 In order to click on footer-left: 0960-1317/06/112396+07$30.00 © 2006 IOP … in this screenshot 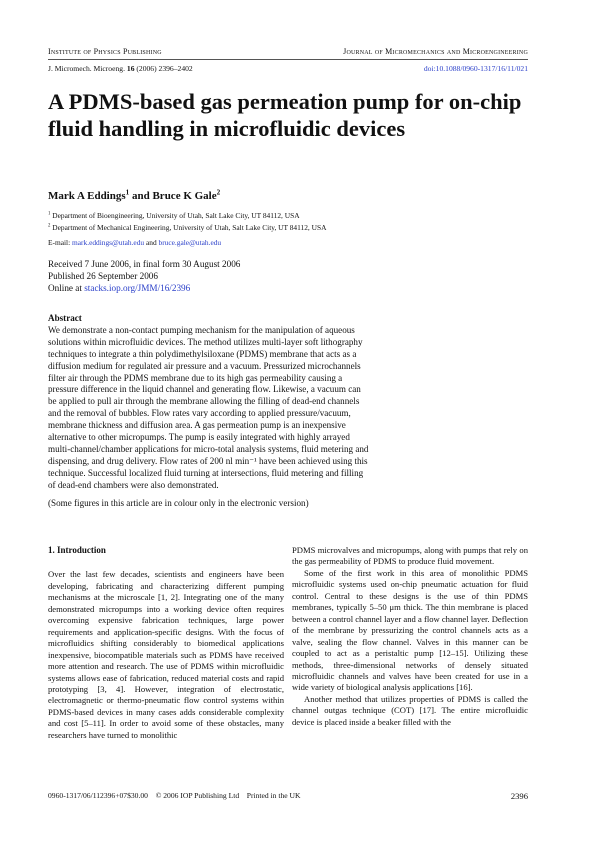, I will do `click(174, 795)`.